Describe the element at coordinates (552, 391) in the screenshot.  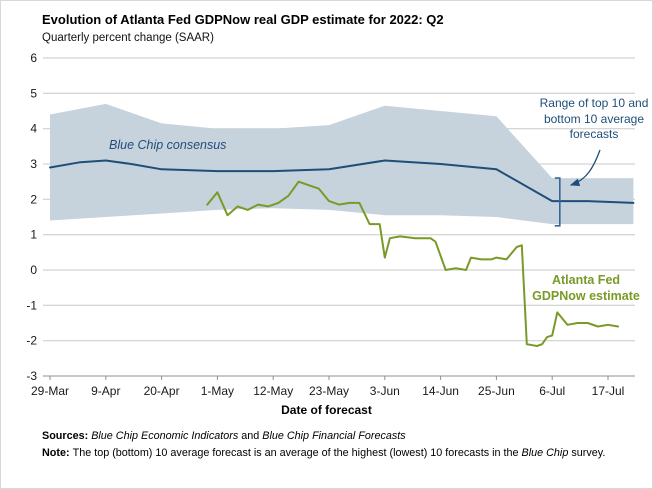
I see `svg-text: 6-Jul` at that location.